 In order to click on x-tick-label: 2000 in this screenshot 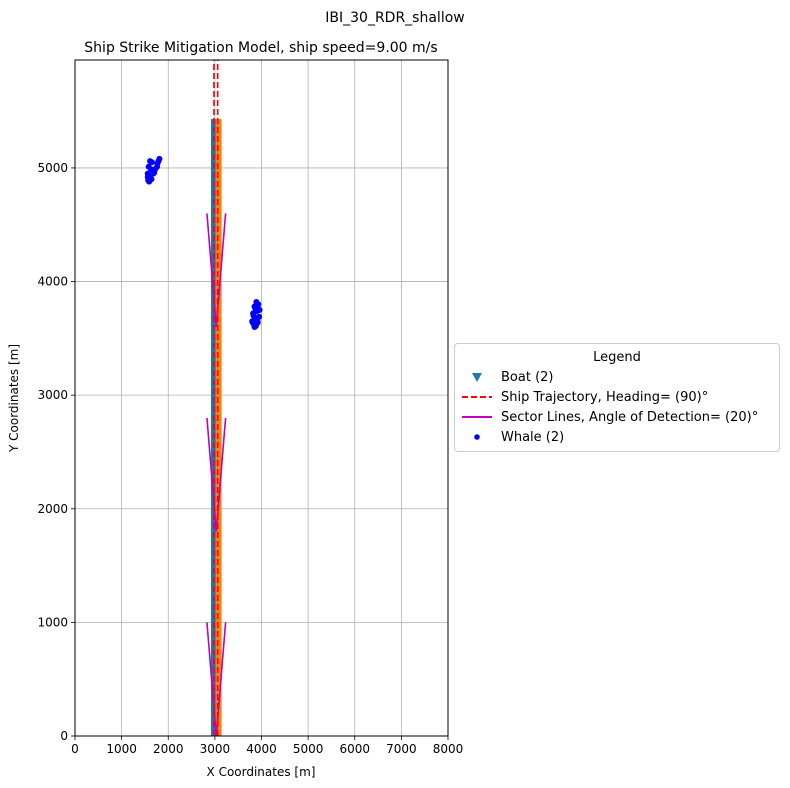, I will do `click(168, 749)`.